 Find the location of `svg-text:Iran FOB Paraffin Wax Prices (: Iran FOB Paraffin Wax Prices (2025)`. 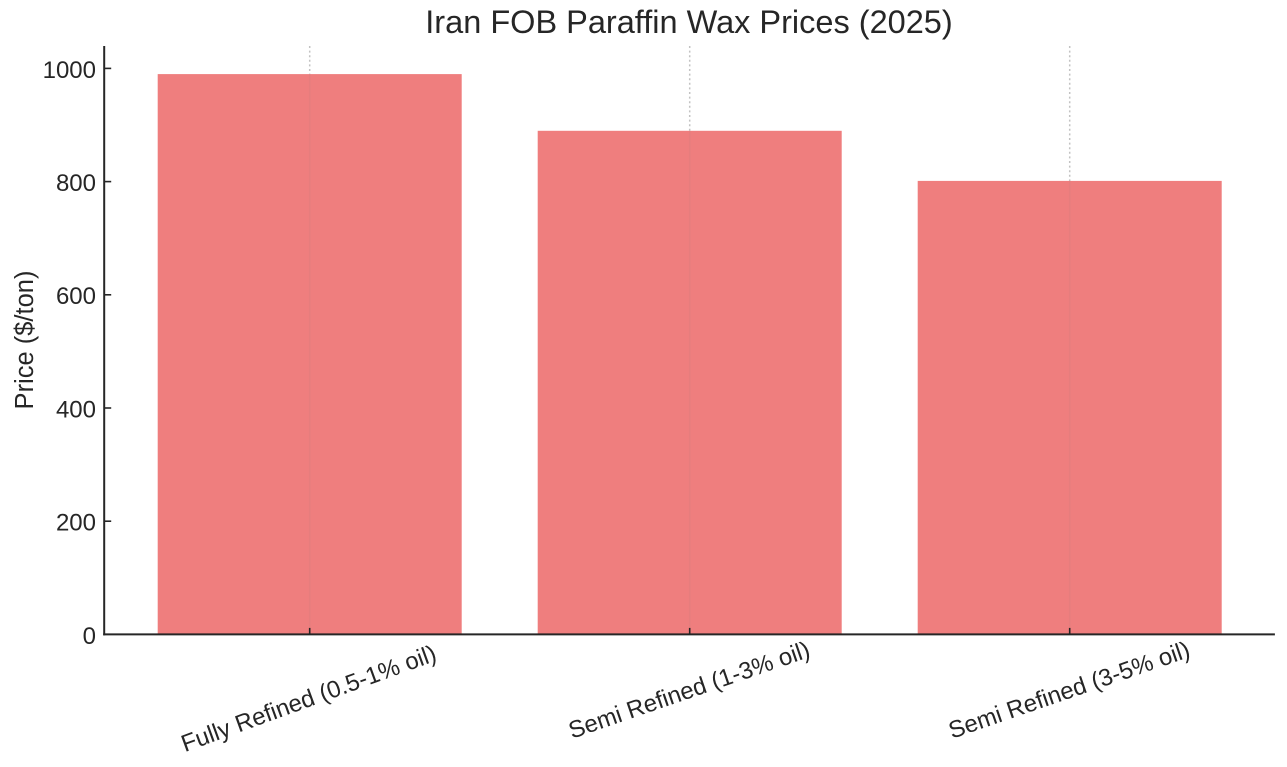

svg-text:Iran FOB Paraffin Wax Prices (: Iran FOB Paraffin Wax Prices (2025) is located at coordinates (688, 22).